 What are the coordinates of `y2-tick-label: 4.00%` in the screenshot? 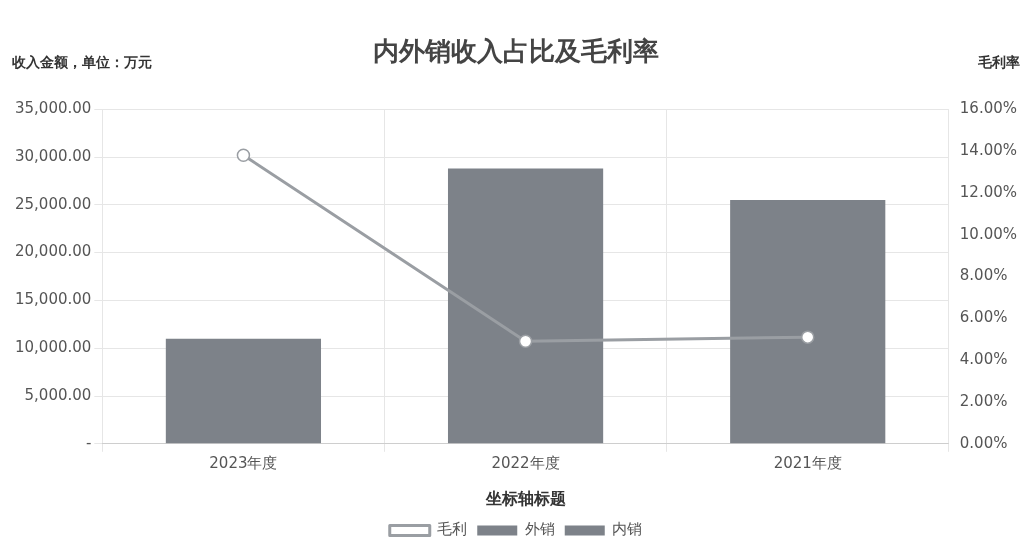 It's located at (983, 359).